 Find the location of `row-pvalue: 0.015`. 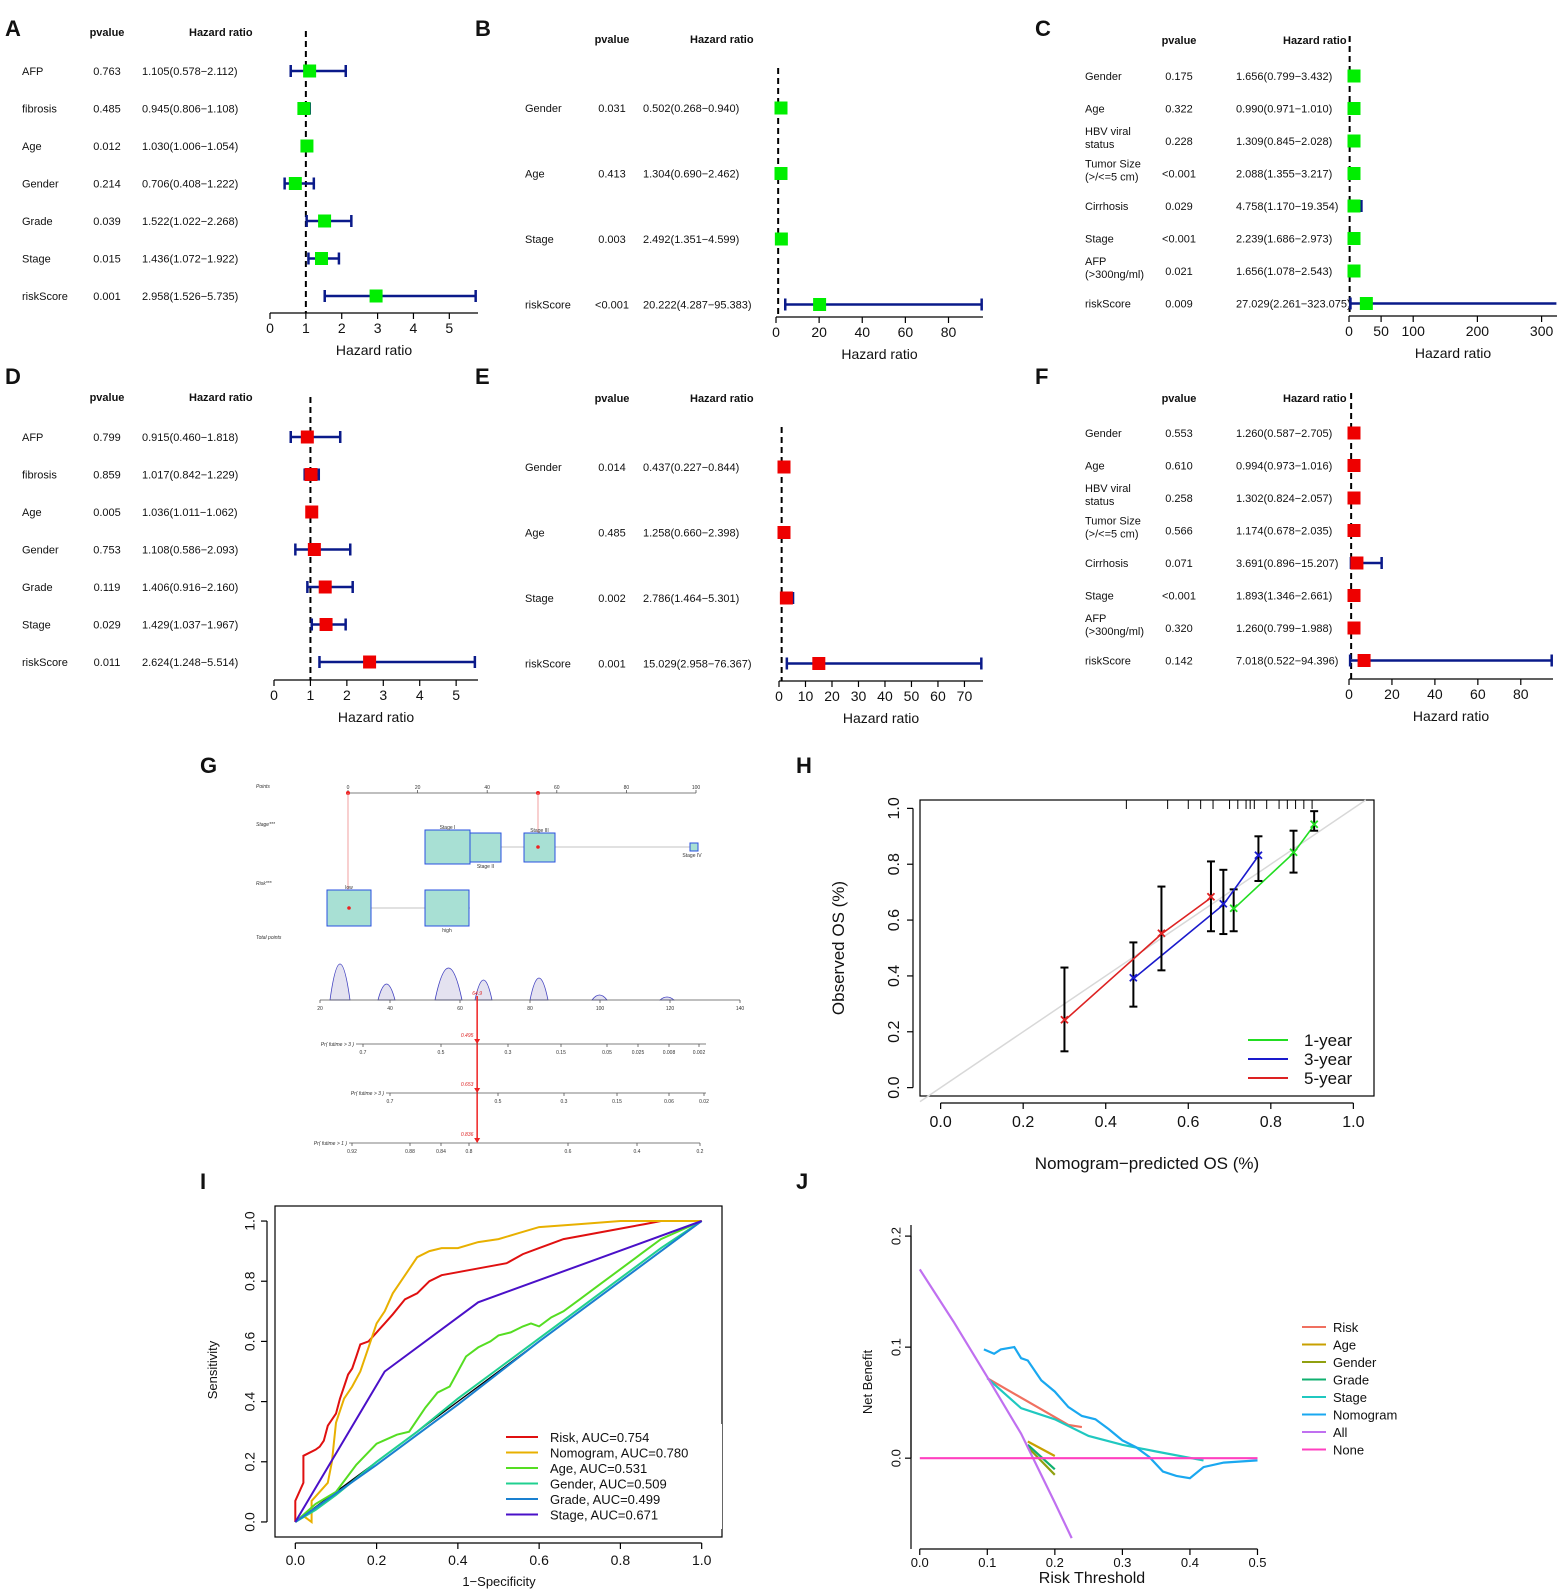

row-pvalue: 0.015 is located at coordinates (107, 260).